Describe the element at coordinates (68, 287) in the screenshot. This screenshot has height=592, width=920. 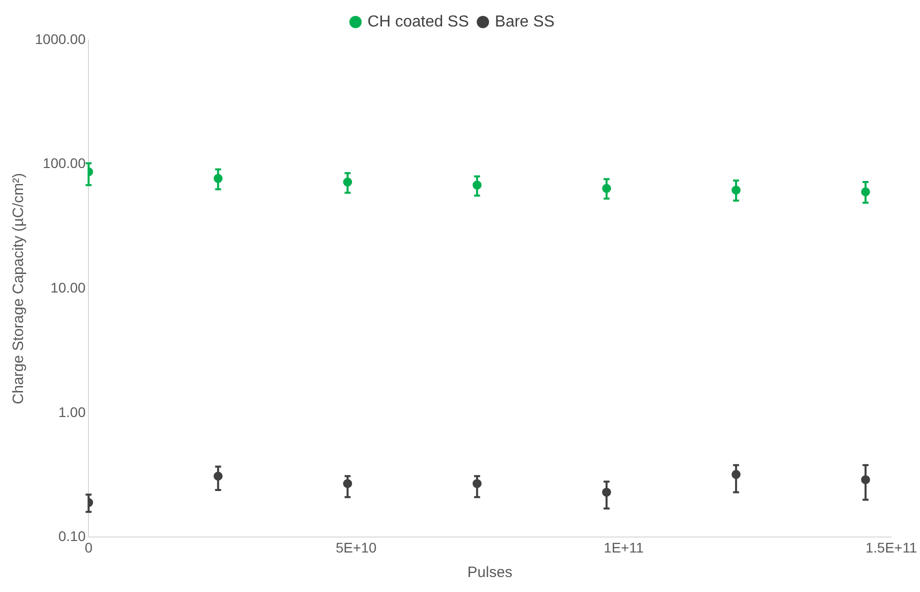
I see `y-tick-label: 10.00` at that location.